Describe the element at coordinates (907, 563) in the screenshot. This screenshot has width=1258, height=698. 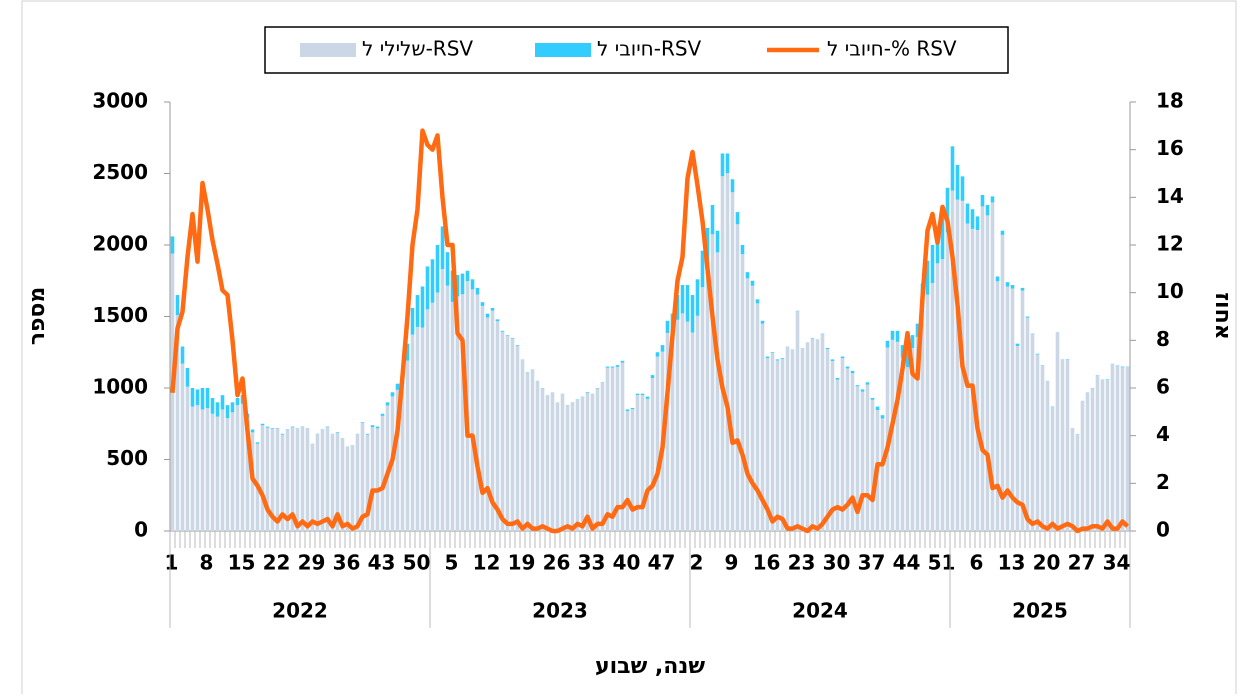
I see `x-tick-label: 44` at that location.